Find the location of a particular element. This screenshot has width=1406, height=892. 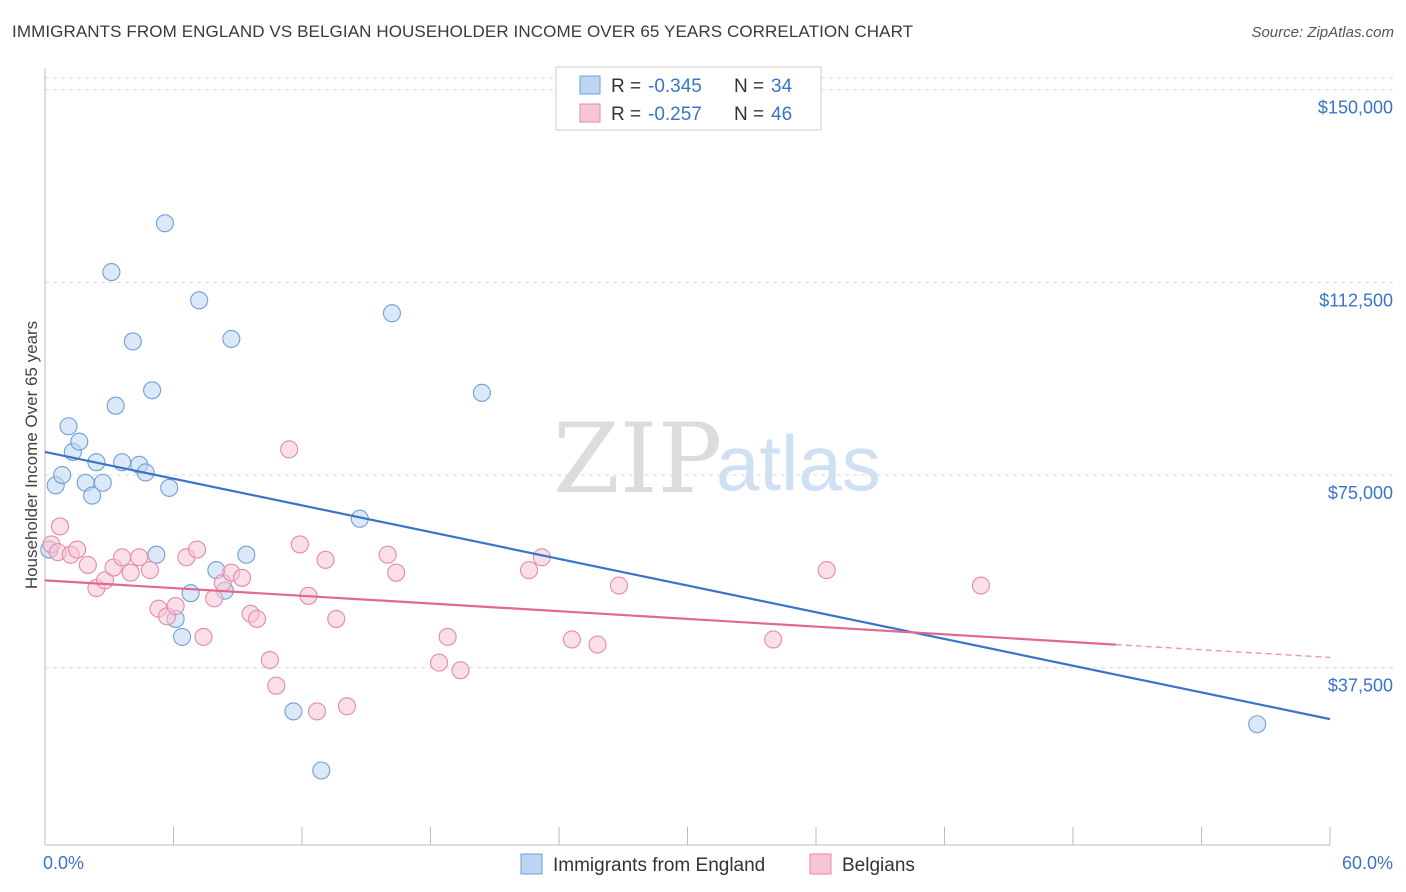

legend-r-label-belgians: R = is located at coordinates (626, 114).